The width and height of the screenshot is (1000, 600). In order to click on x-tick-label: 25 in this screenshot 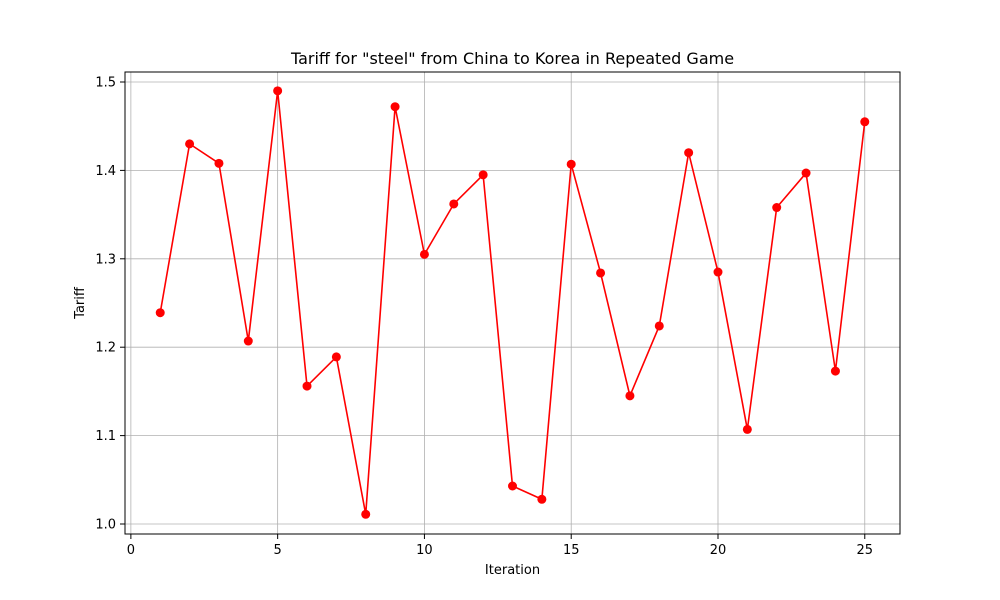, I will do `click(864, 550)`.